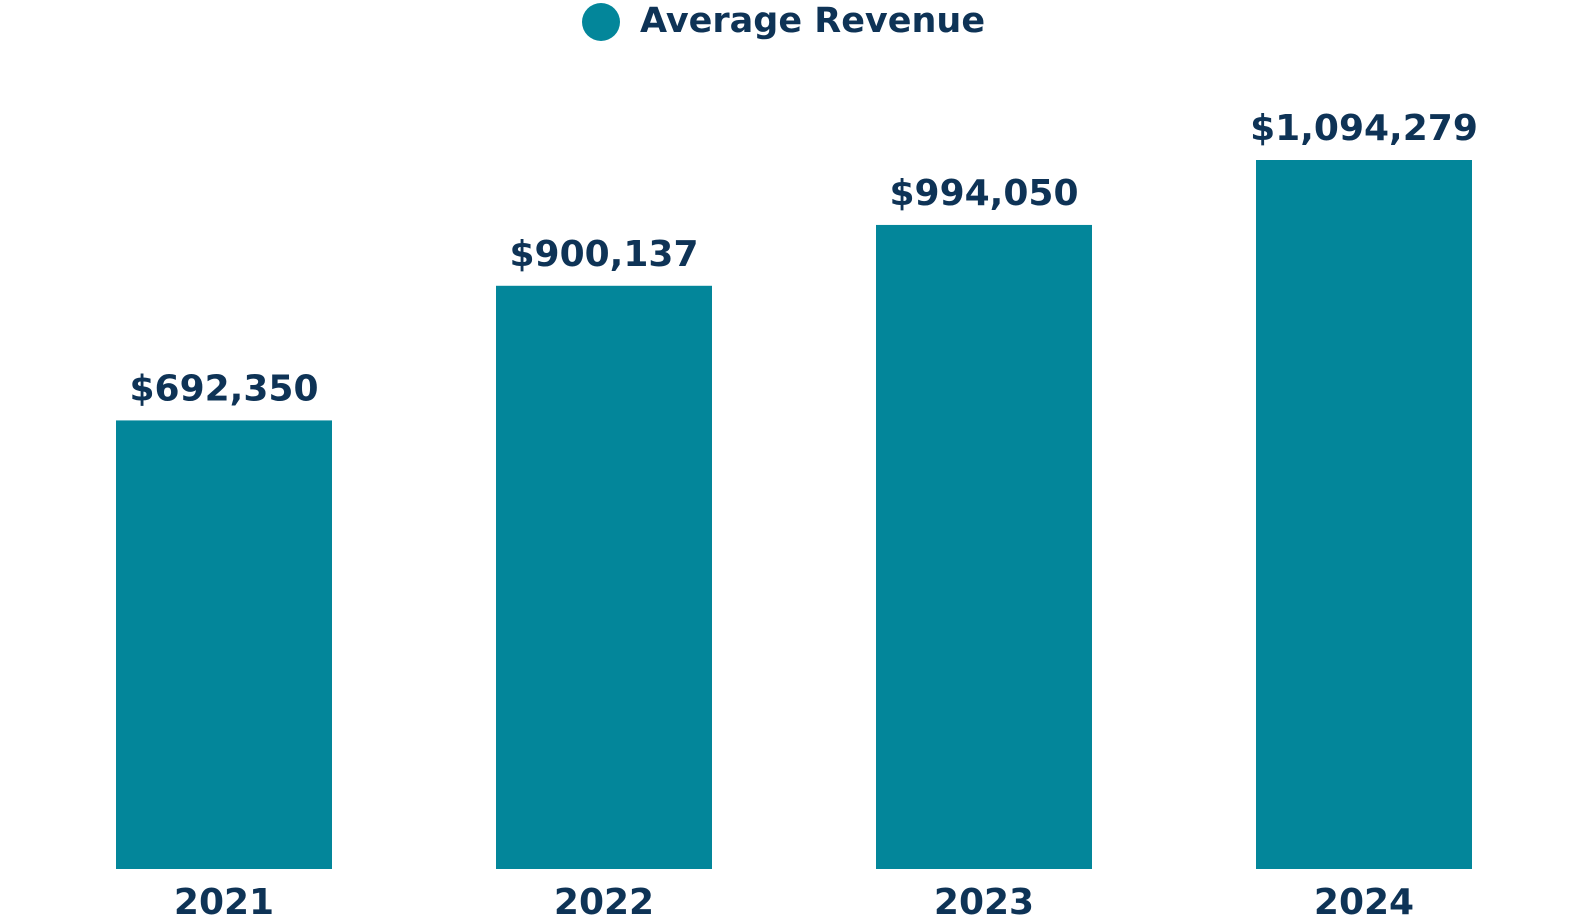 This screenshot has width=1582, height=923. Describe the element at coordinates (812, 21) in the screenshot. I see `legend-label: Average Revenue` at that location.